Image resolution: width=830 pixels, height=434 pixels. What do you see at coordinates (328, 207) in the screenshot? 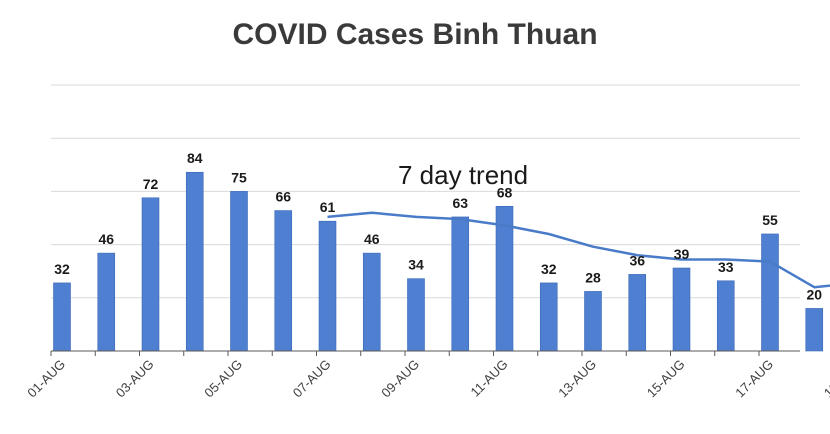
I see `data-label: 61` at bounding box center [328, 207].